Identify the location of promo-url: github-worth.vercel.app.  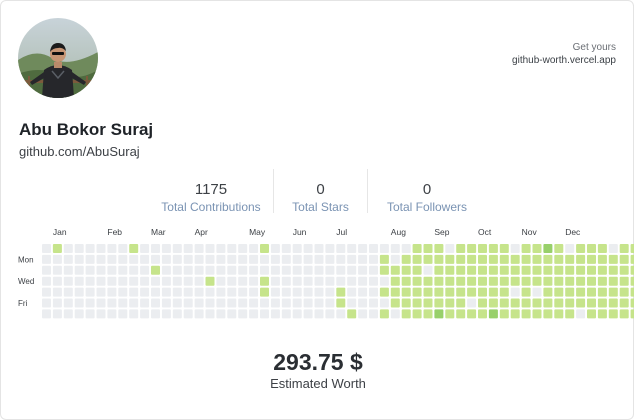
(564, 60).